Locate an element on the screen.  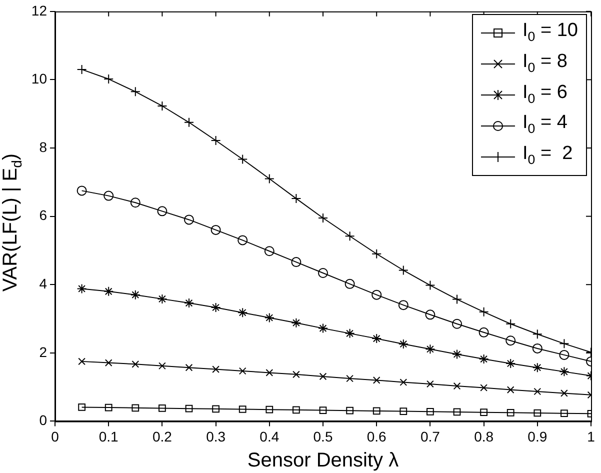
y-tick-label: 12 is located at coordinates (39, 10).